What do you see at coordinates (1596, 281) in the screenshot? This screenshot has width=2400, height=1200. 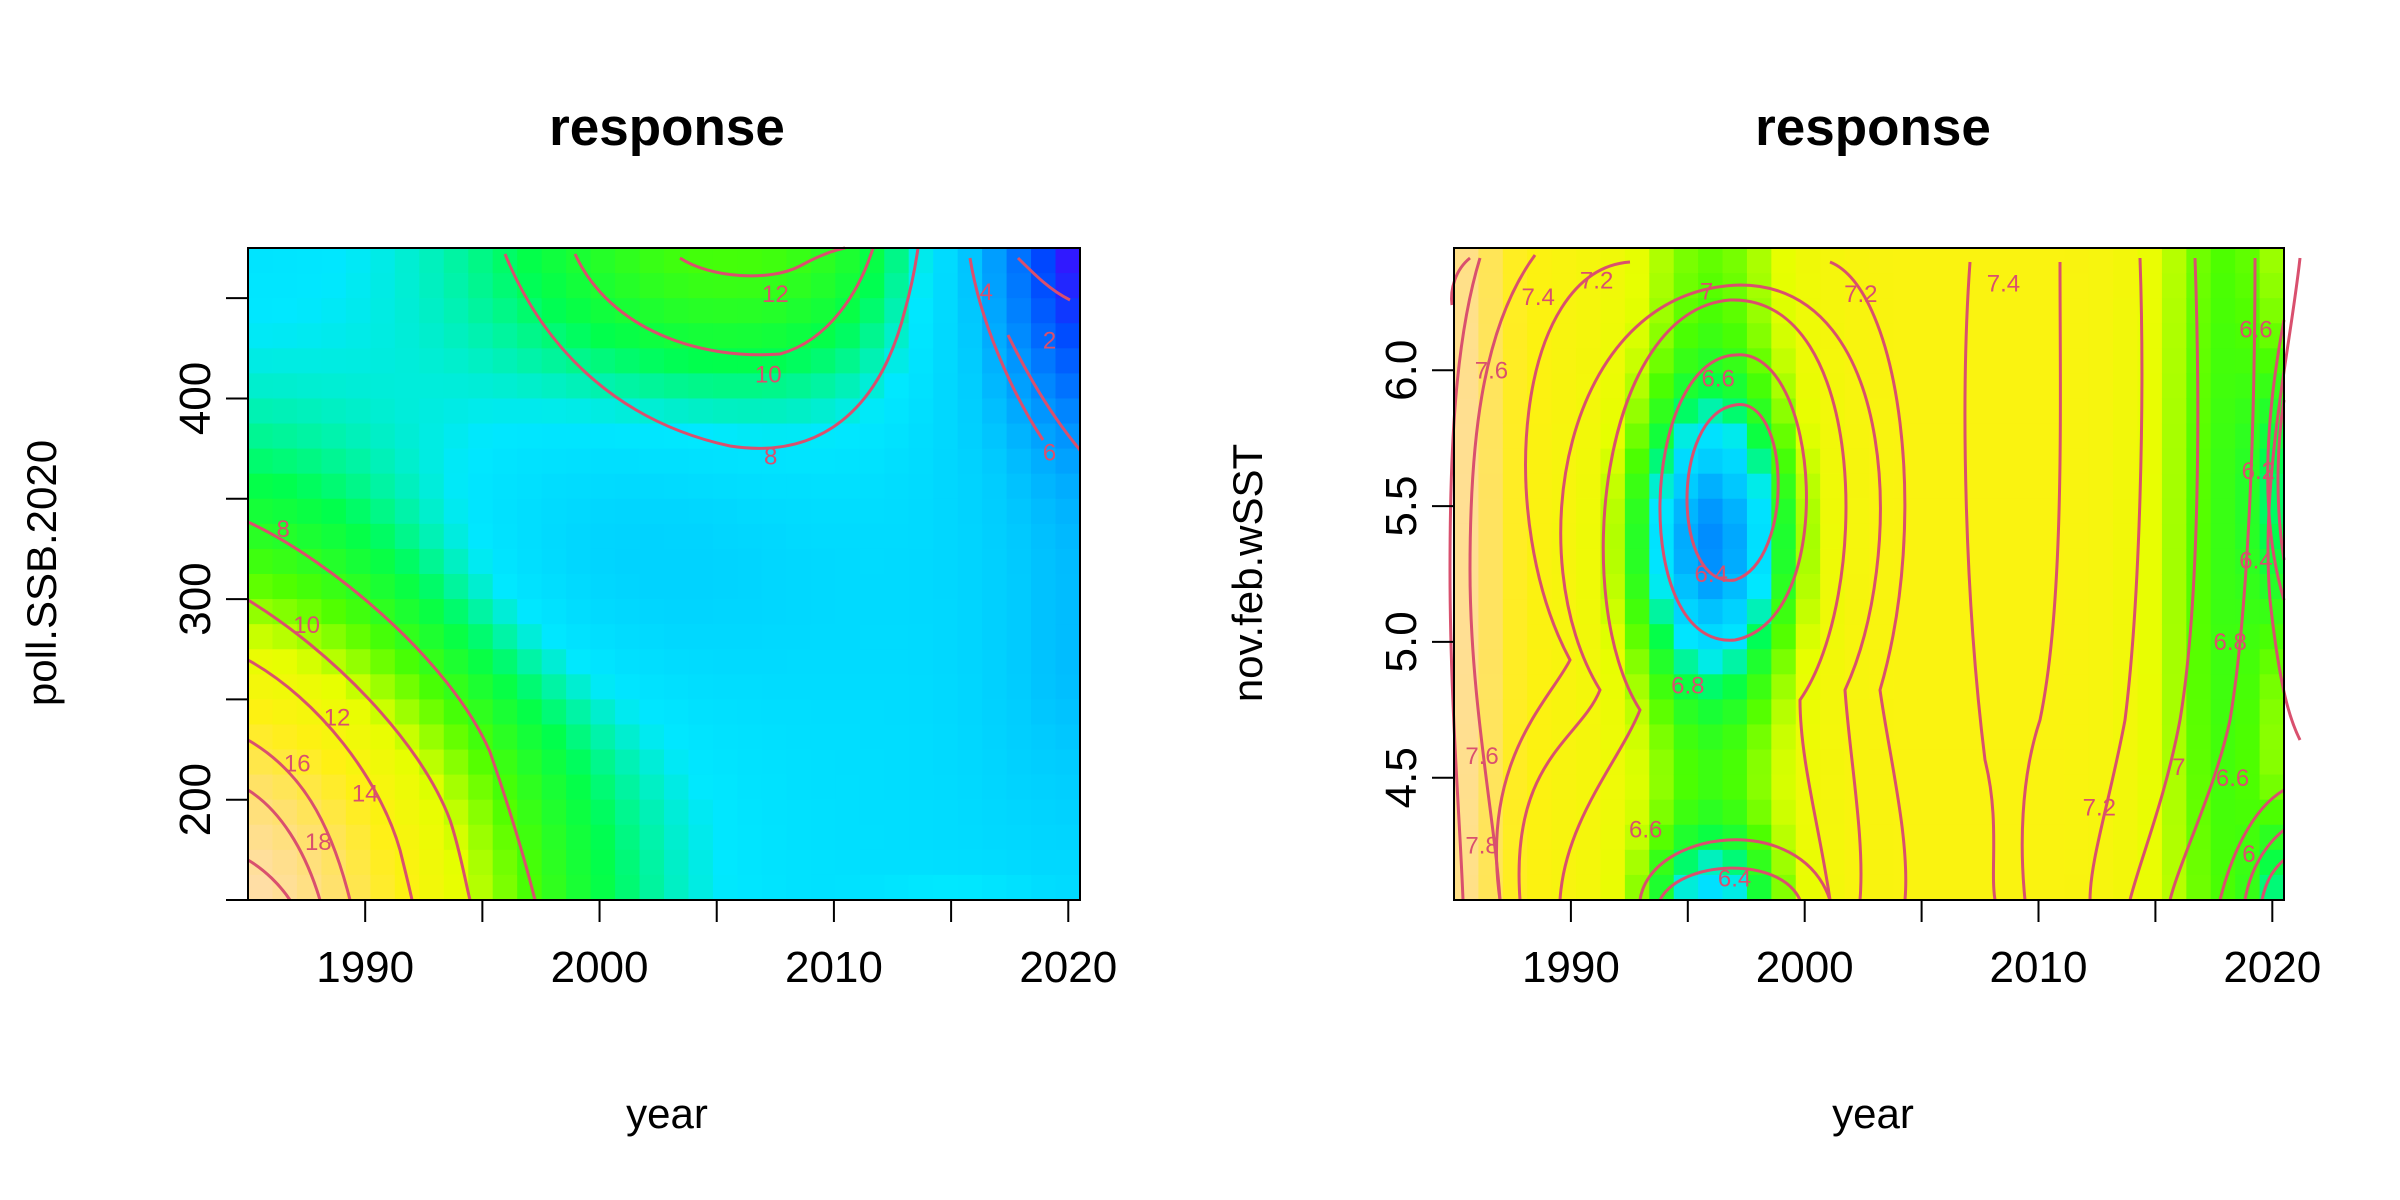 I see `contour-label: 7.2` at bounding box center [1596, 281].